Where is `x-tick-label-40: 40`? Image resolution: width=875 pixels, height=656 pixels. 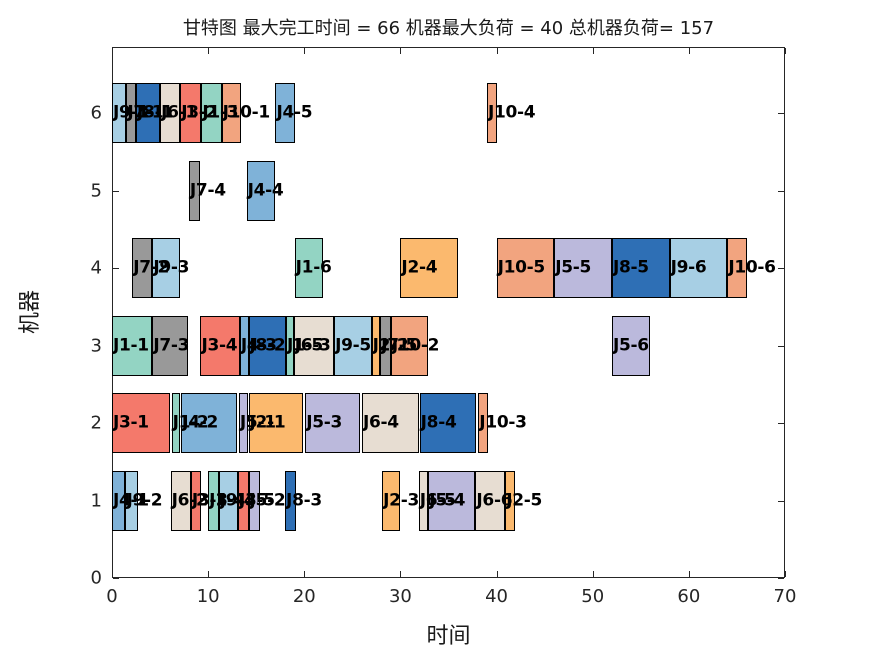 x-tick-label-40: 40 is located at coordinates (497, 596).